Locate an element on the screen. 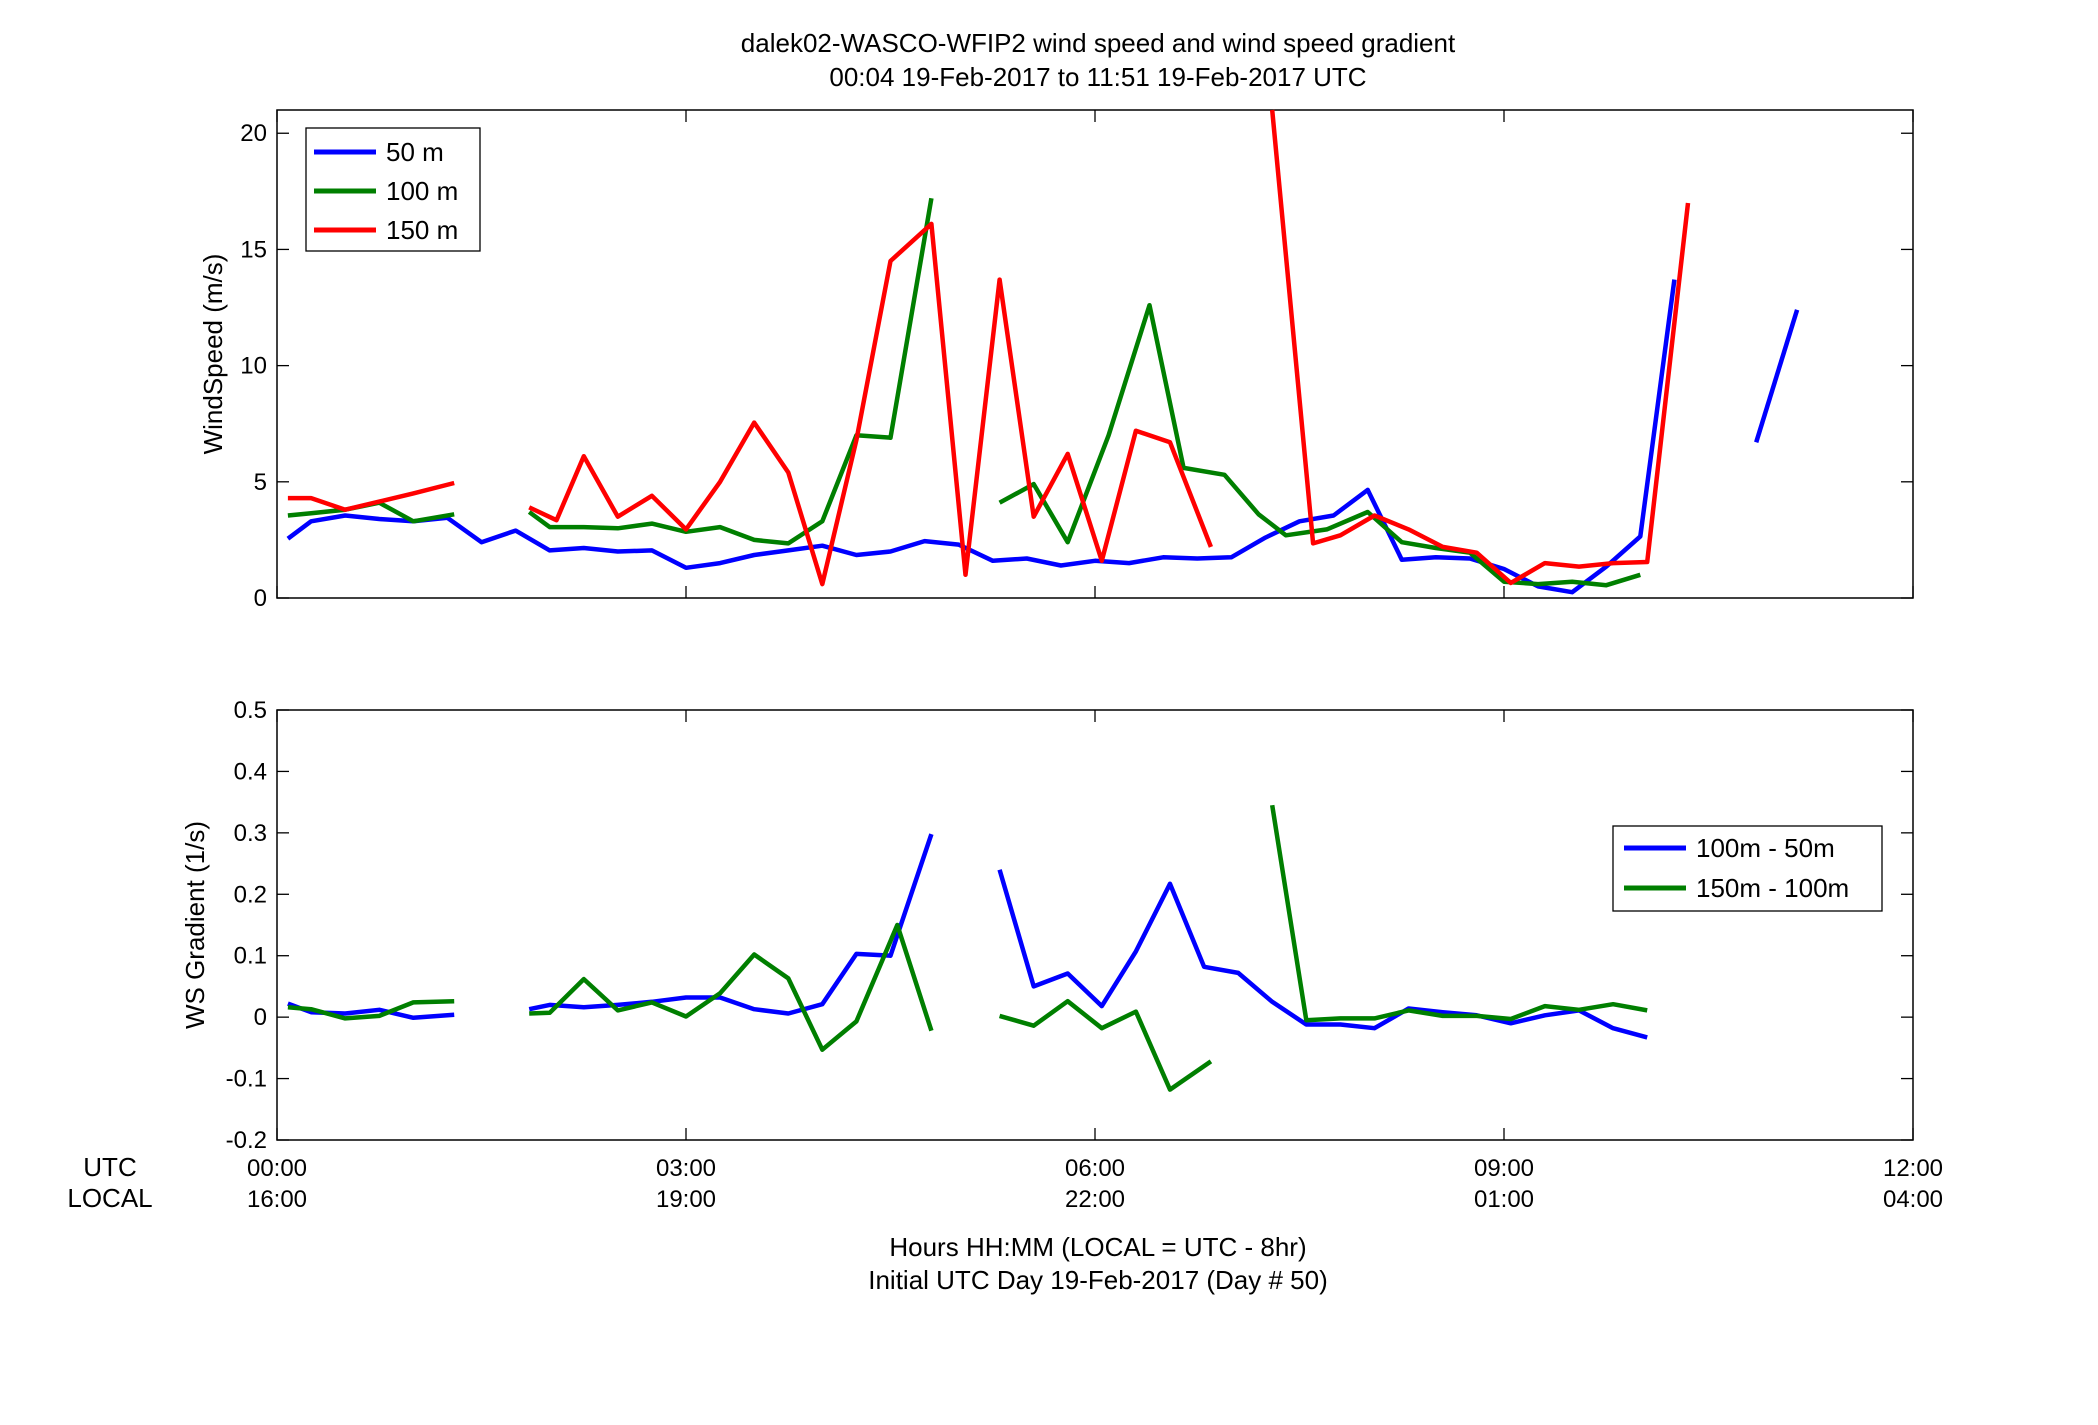 This screenshot has height=1425, width=2098. gradient-y-tick-label: 0.4 is located at coordinates (250, 771).